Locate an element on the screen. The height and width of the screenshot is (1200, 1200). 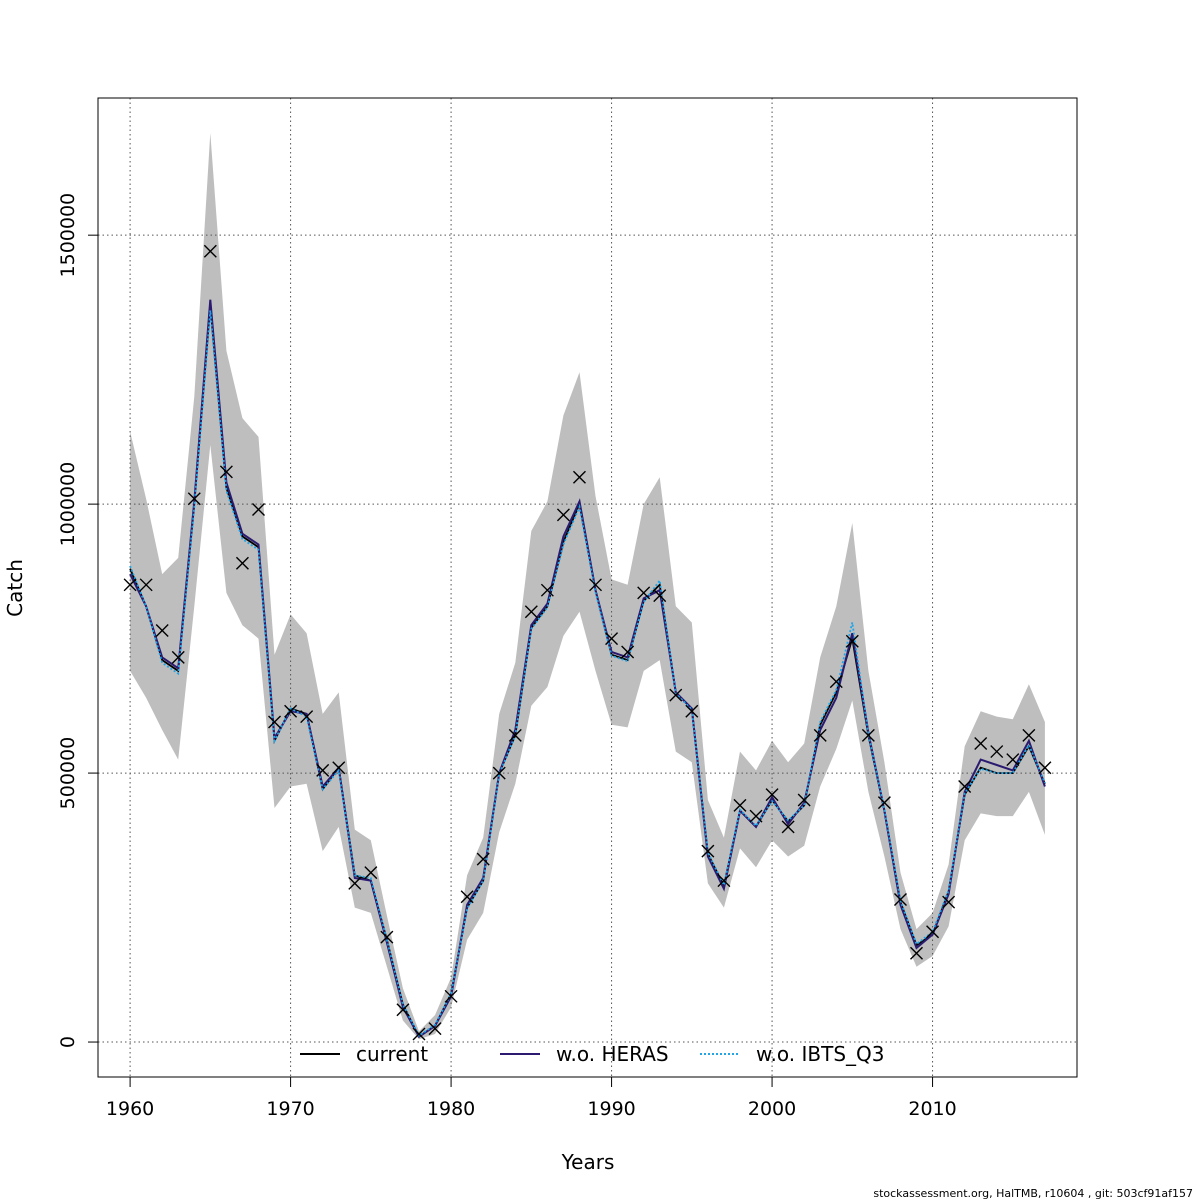
legend-item: w.o. IBTS_Q3 is located at coordinates (792, 1054).